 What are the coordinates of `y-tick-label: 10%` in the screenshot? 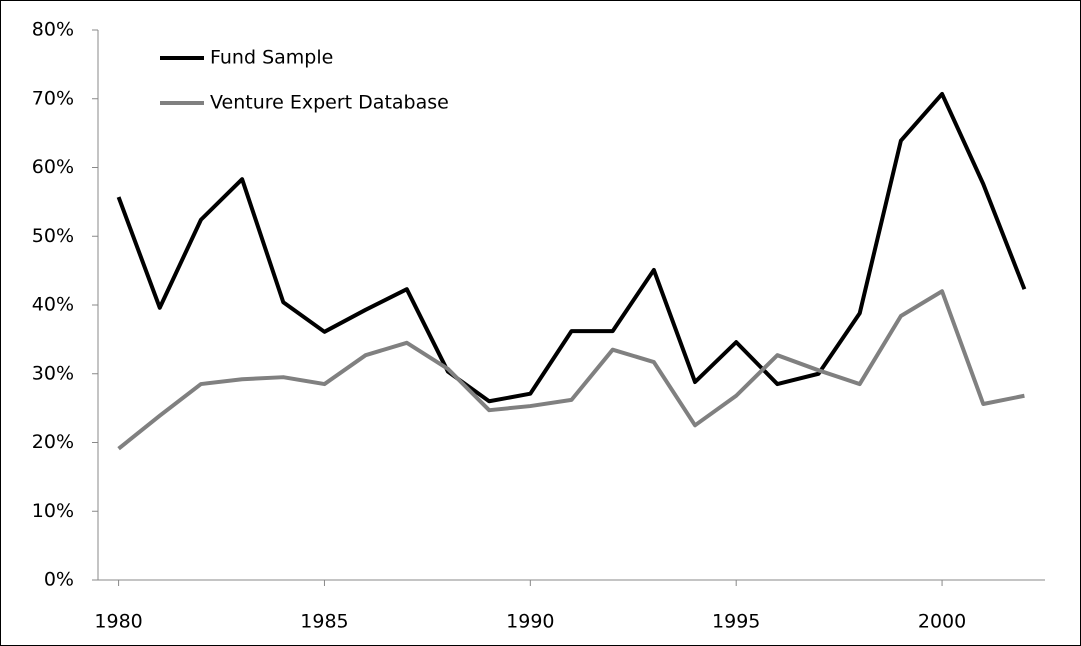 It's located at (53, 511).